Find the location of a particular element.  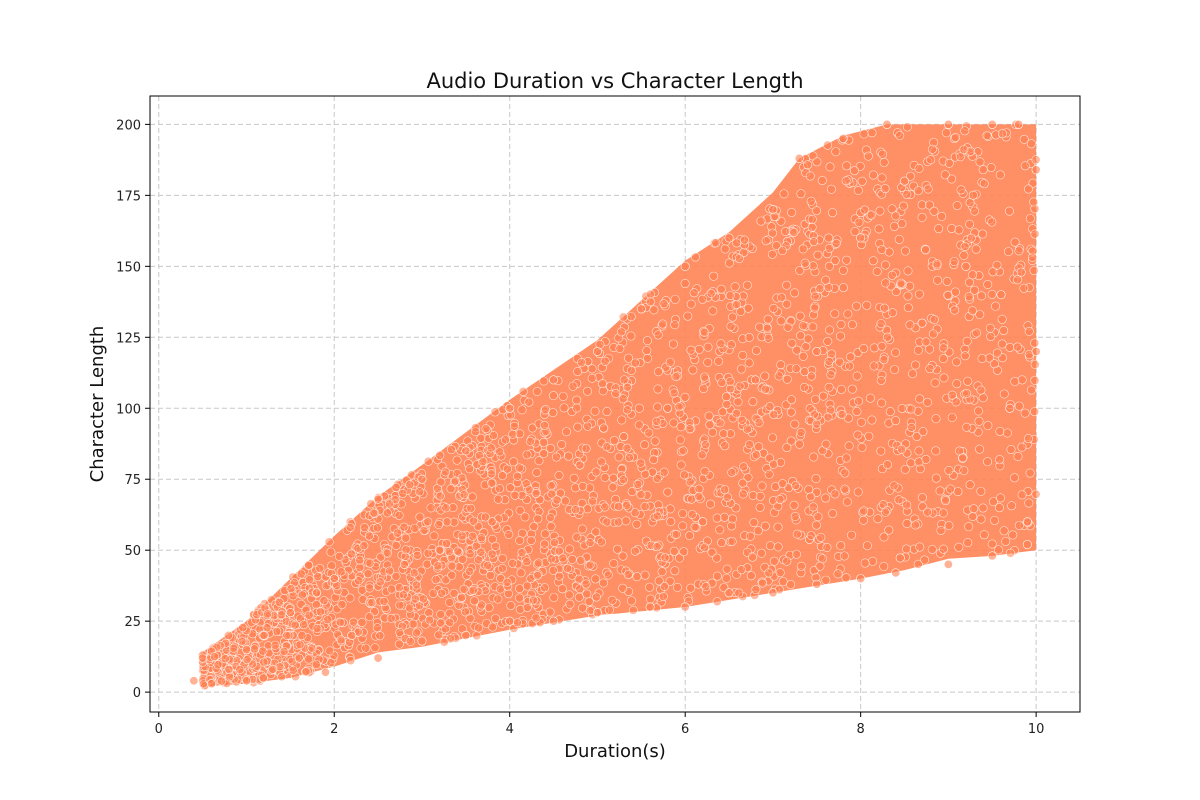

x-axis-title: Duration(s) is located at coordinates (615, 751).